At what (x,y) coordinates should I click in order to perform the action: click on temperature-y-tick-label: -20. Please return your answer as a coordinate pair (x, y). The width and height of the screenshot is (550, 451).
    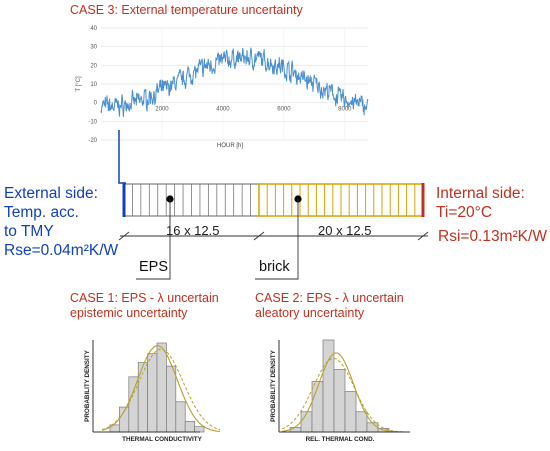
    Looking at the image, I should click on (92, 141).